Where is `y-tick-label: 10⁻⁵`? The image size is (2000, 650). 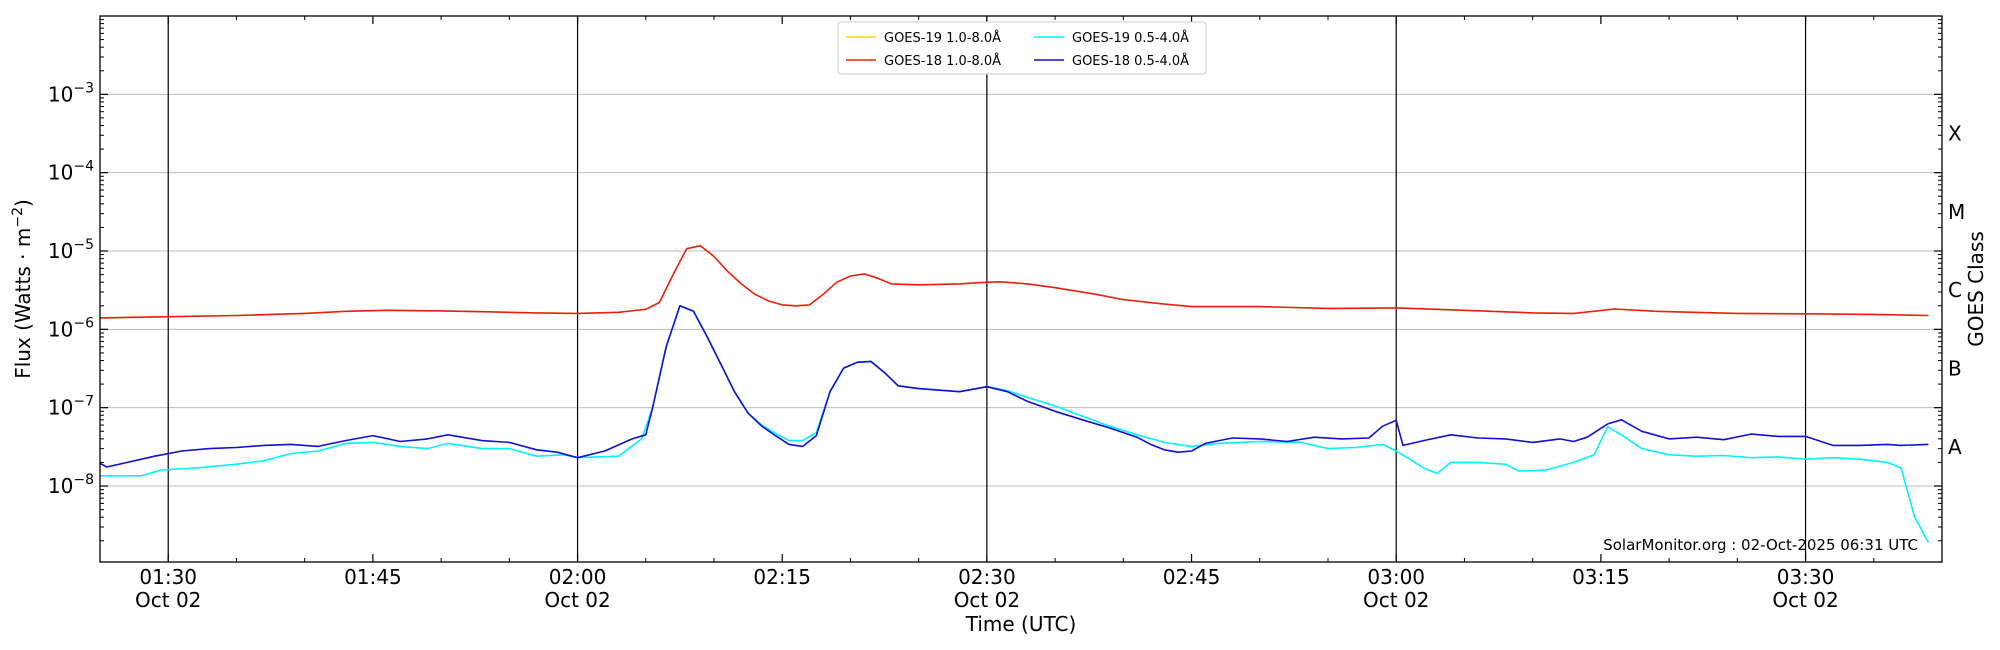
y-tick-label: 10⁻⁵ is located at coordinates (71, 250).